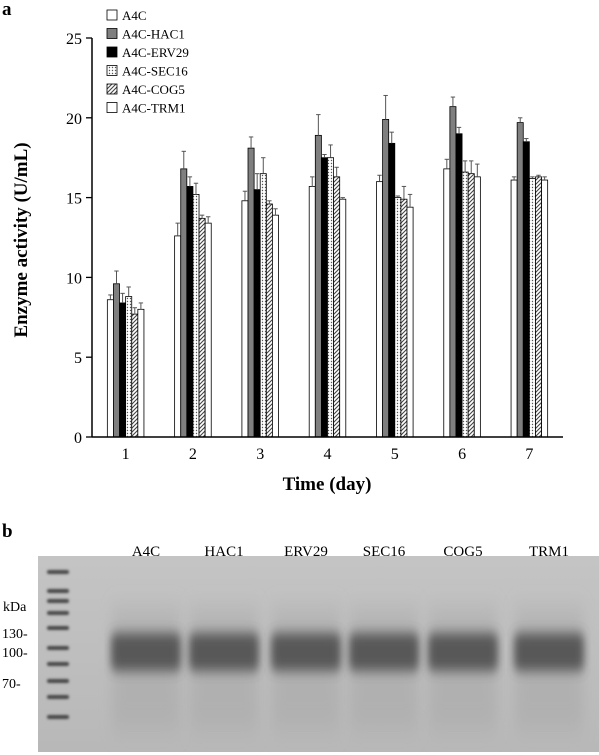  What do you see at coordinates (78, 438) in the screenshot?
I see `y-tick-label: 0` at bounding box center [78, 438].